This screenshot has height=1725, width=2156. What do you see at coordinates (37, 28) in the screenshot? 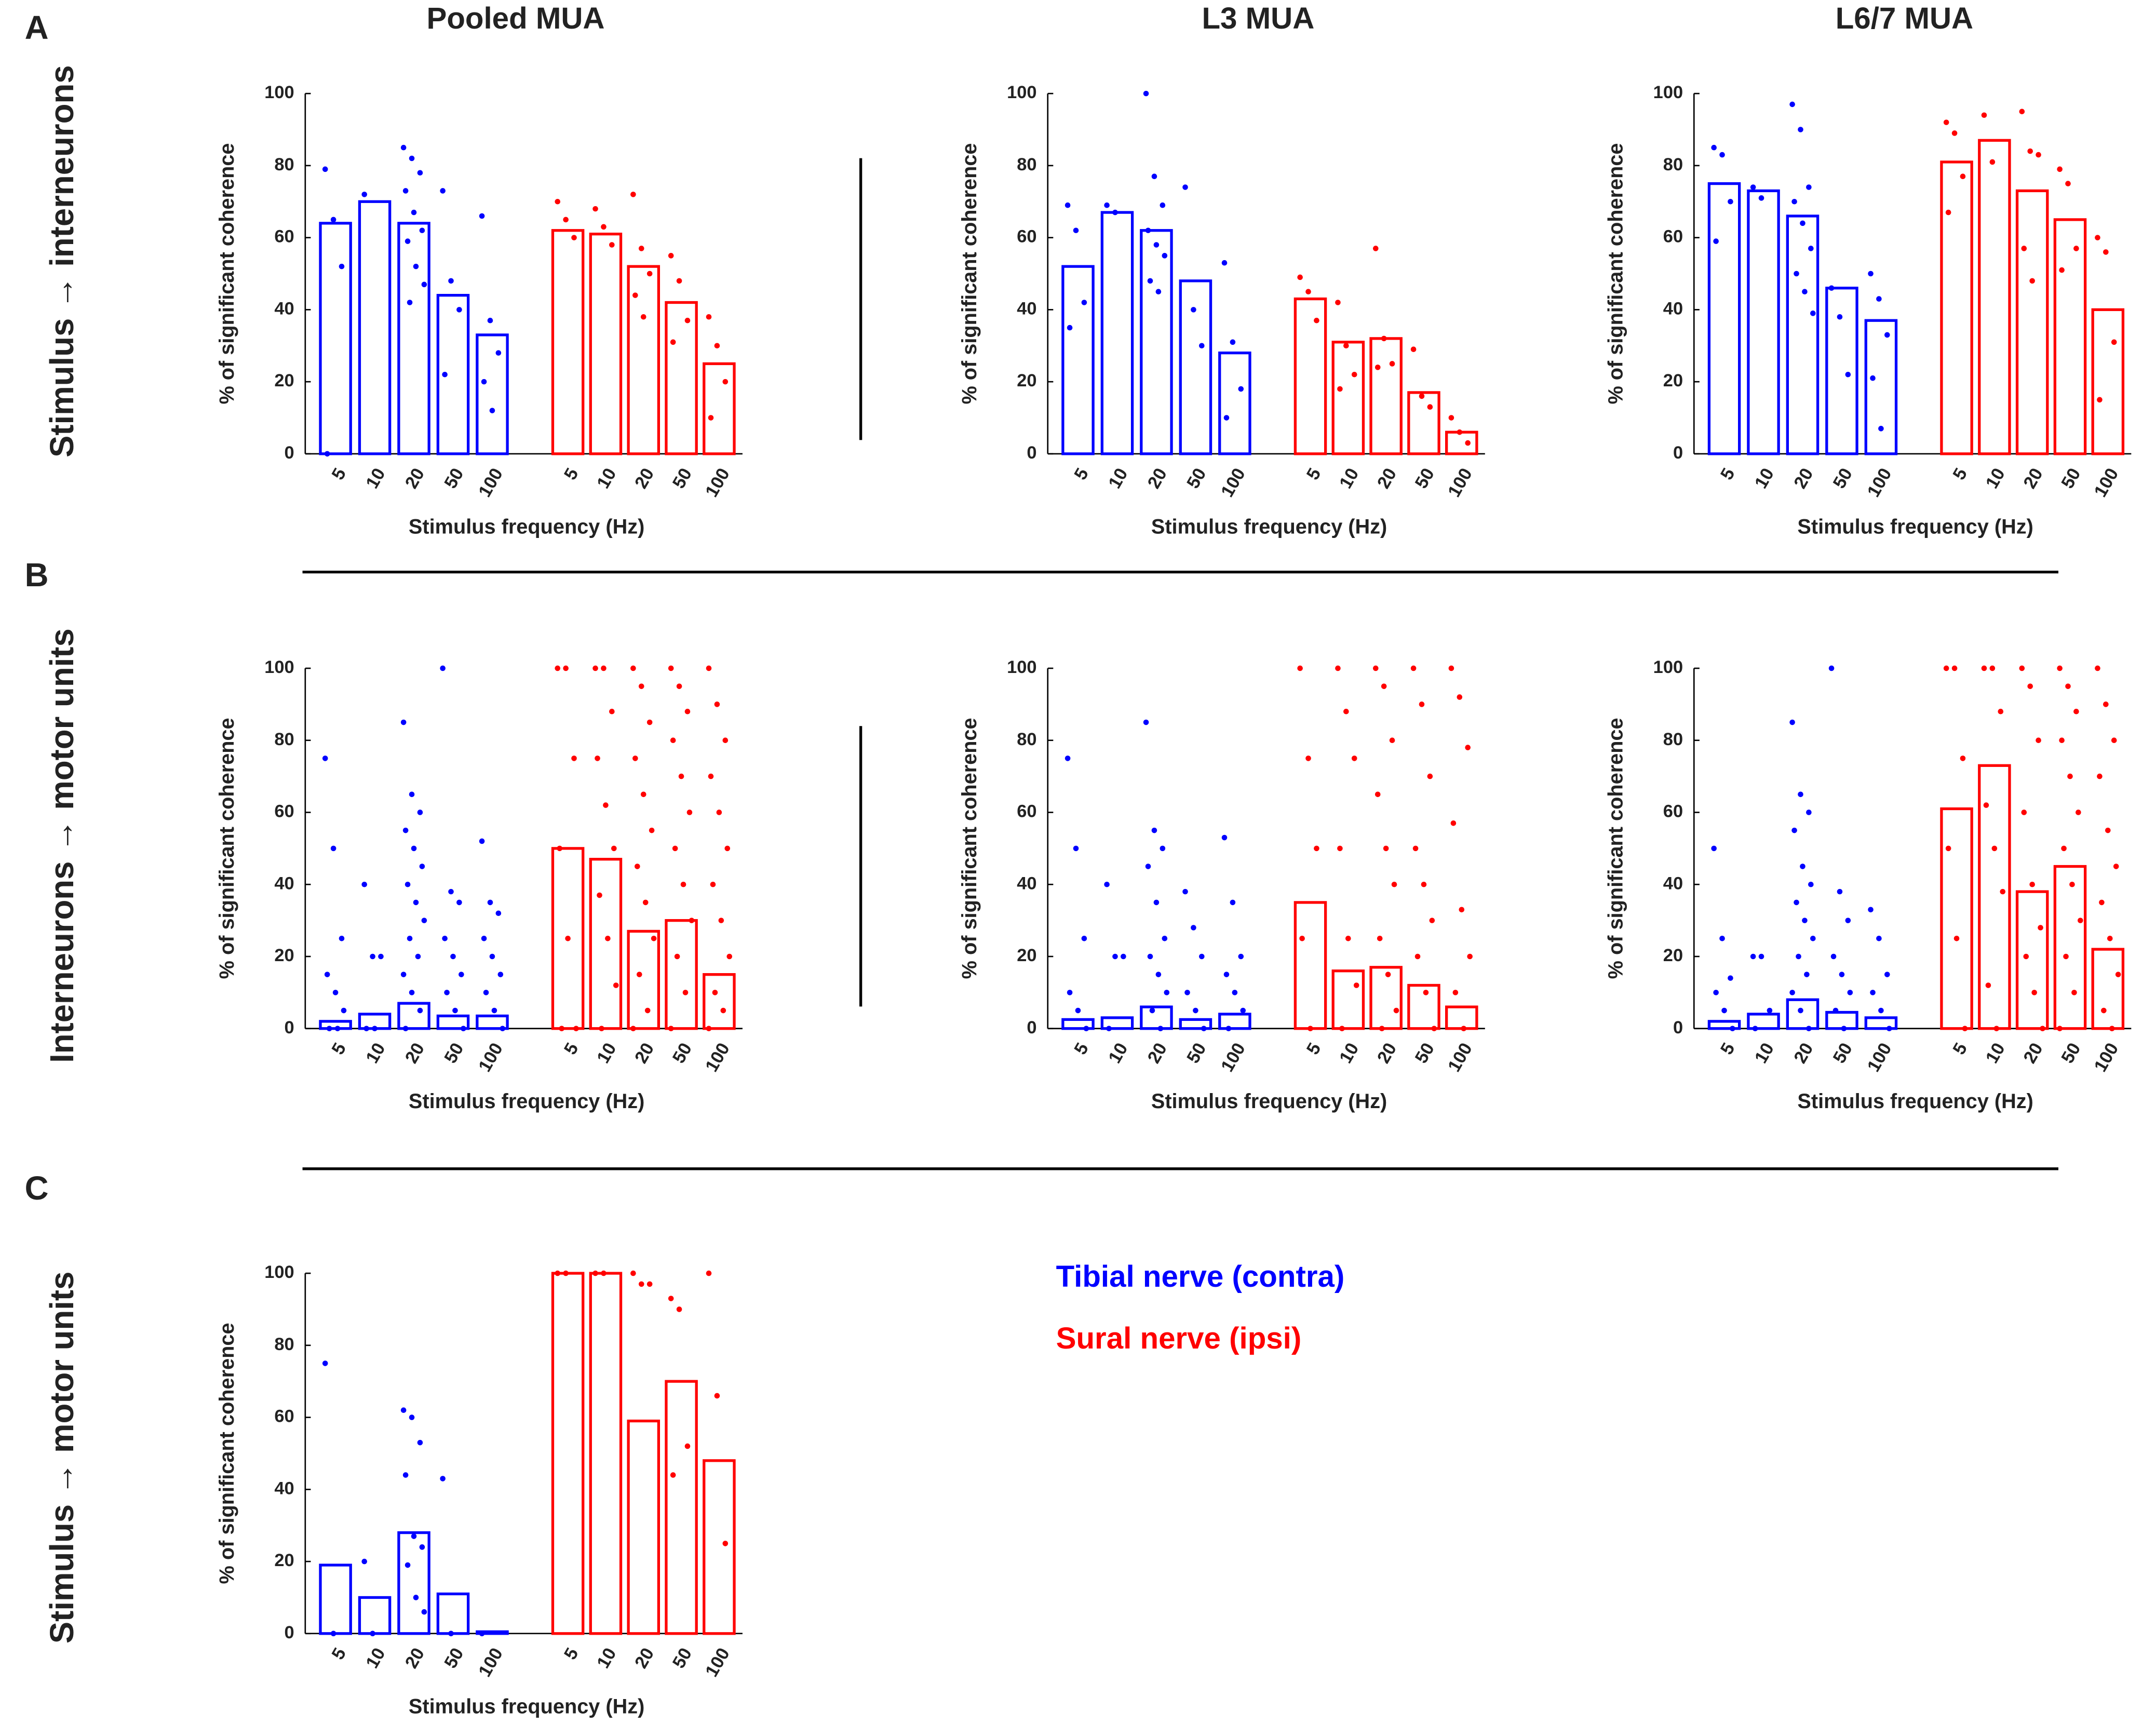
I see `panel-letter: A` at bounding box center [37, 28].